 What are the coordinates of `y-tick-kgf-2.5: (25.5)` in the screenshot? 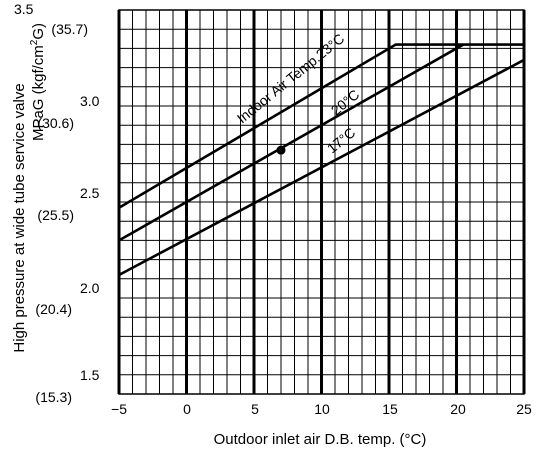 It's located at (55, 215).